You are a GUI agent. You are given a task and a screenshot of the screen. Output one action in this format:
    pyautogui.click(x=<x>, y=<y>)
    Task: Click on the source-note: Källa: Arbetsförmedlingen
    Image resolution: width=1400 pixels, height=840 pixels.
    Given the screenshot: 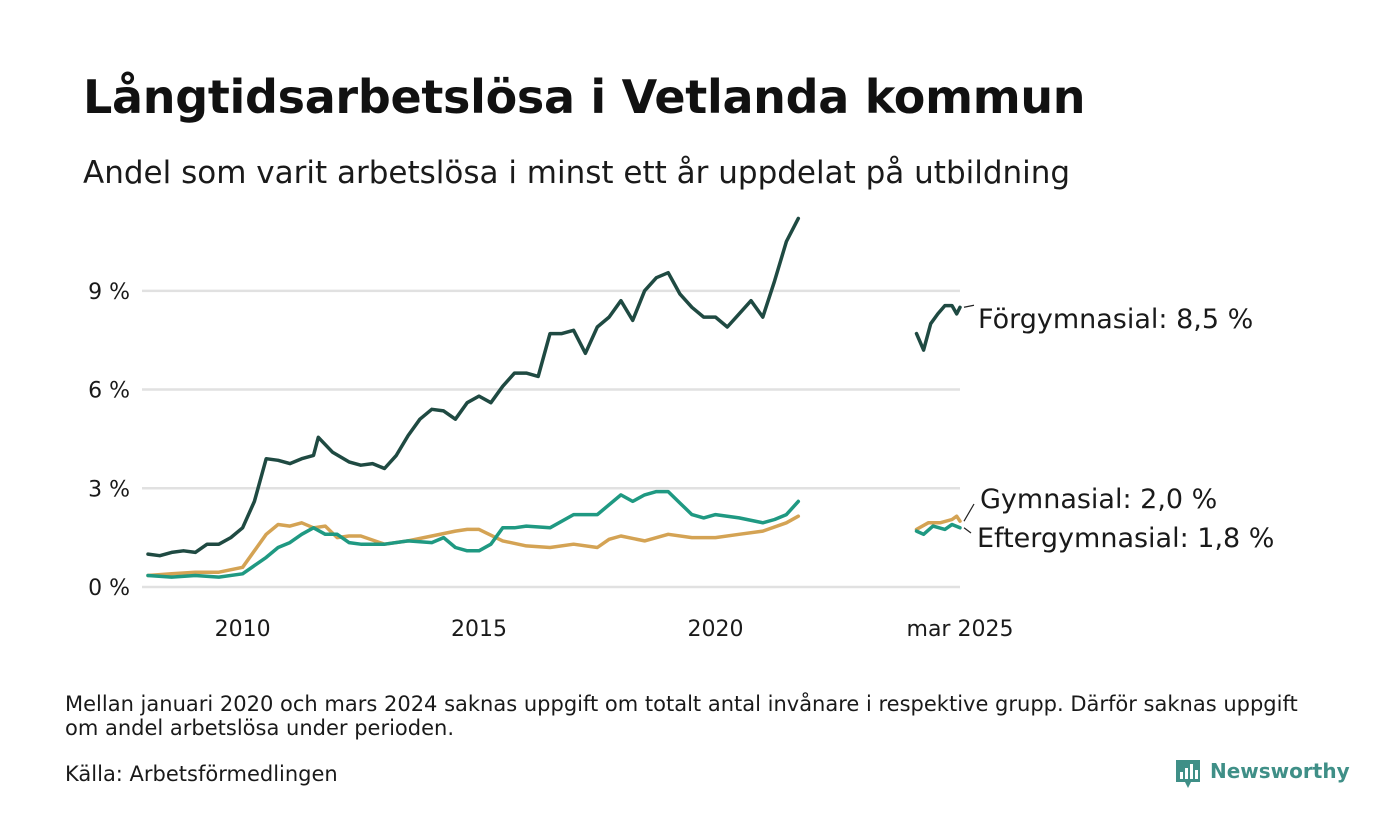 What is the action you would take?
    pyautogui.click(x=201, y=774)
    